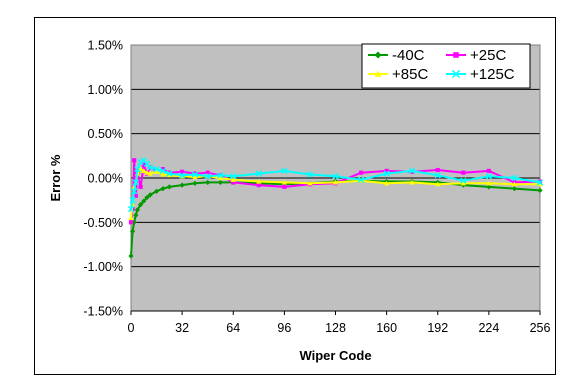 The height and width of the screenshot is (390, 576). What do you see at coordinates (488, 328) in the screenshot?
I see `x-tick-label: 224` at bounding box center [488, 328].